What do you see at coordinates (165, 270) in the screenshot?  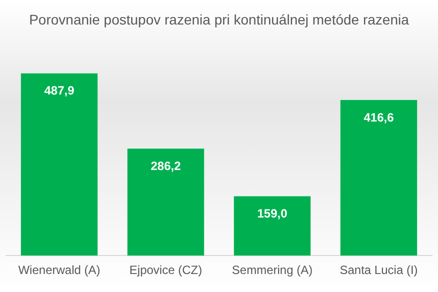 I see `x-tick-label: Ejpovice (CZ)` at bounding box center [165, 270].